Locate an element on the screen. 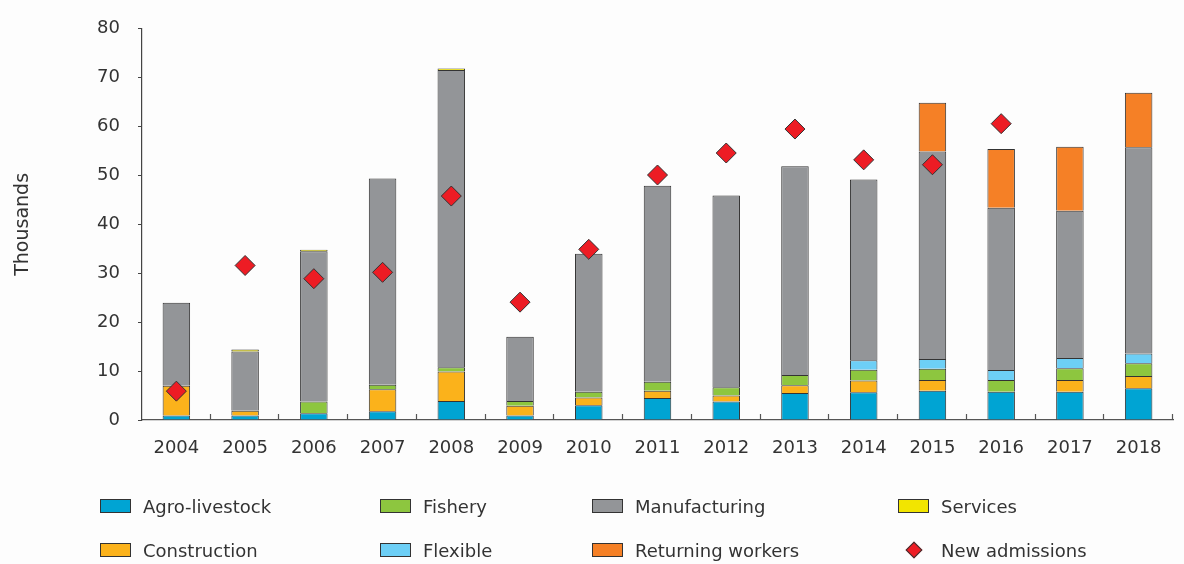 The width and height of the screenshot is (1184, 564). x-tick-label: 2009 is located at coordinates (520, 447).